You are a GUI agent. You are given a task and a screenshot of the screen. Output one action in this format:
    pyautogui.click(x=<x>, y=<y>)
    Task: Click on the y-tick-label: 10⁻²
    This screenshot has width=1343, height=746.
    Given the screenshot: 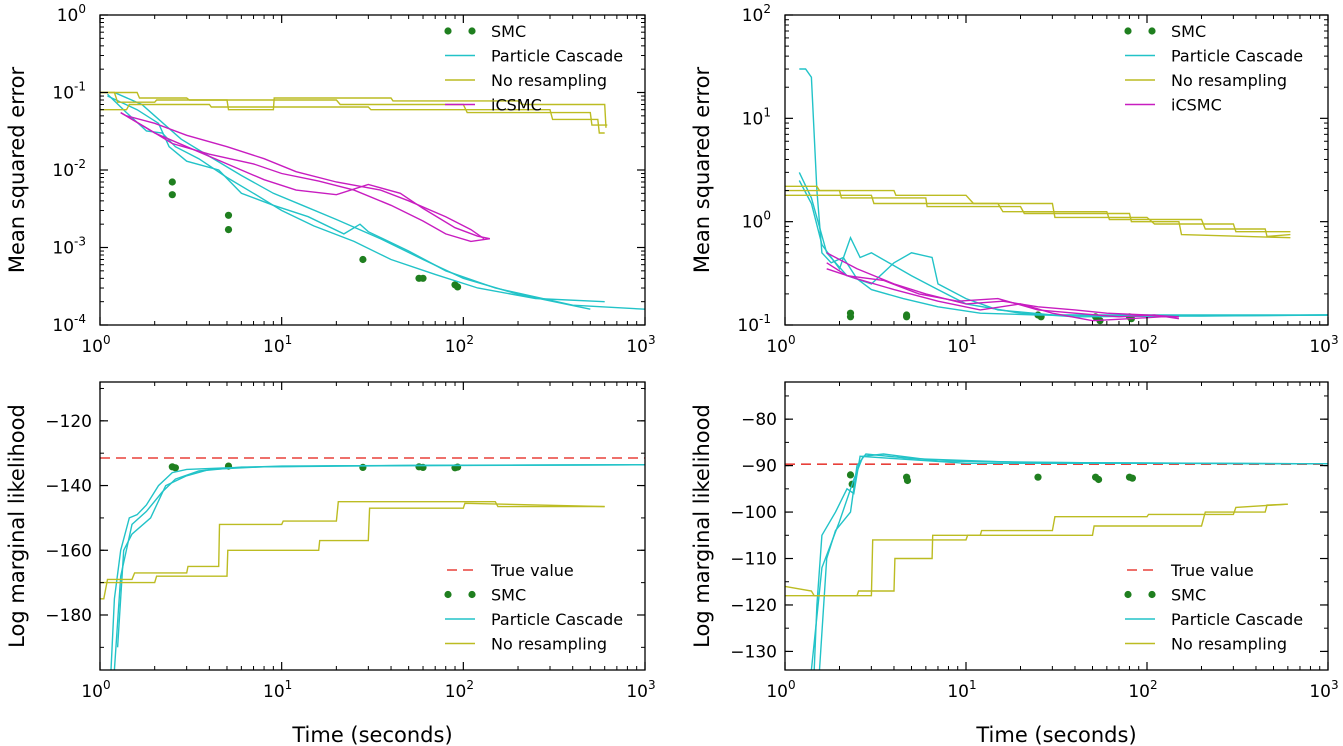 What is the action you would take?
    pyautogui.click(x=69, y=169)
    